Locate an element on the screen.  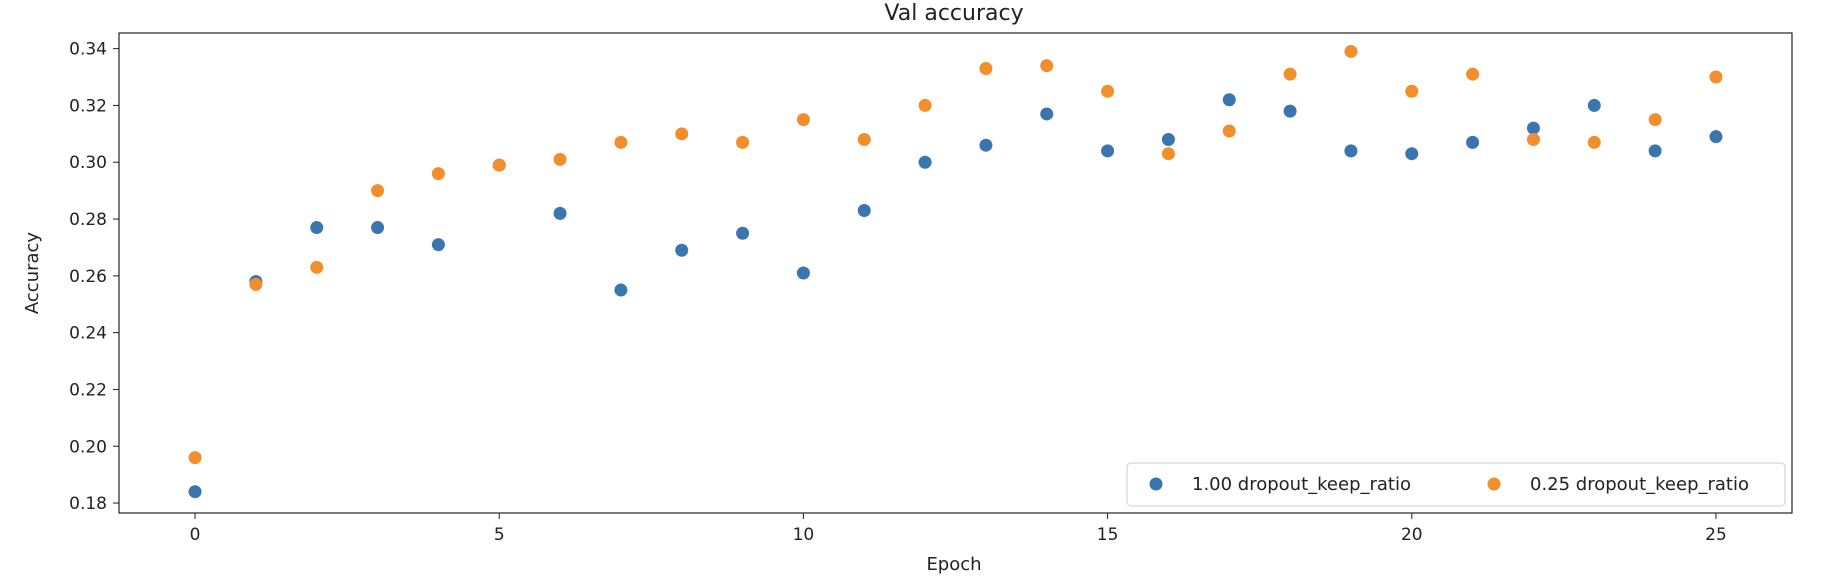
x-tick-label: 5 is located at coordinates (499, 535).